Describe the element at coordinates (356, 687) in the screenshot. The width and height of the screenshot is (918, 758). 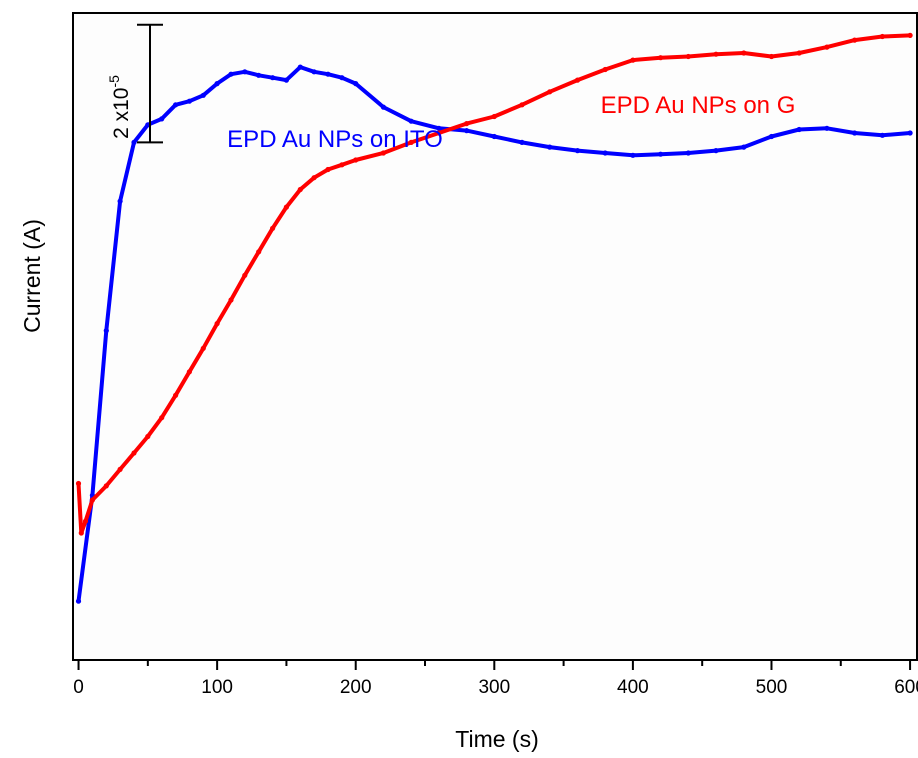
I see `x-tick-label-200: 200` at that location.